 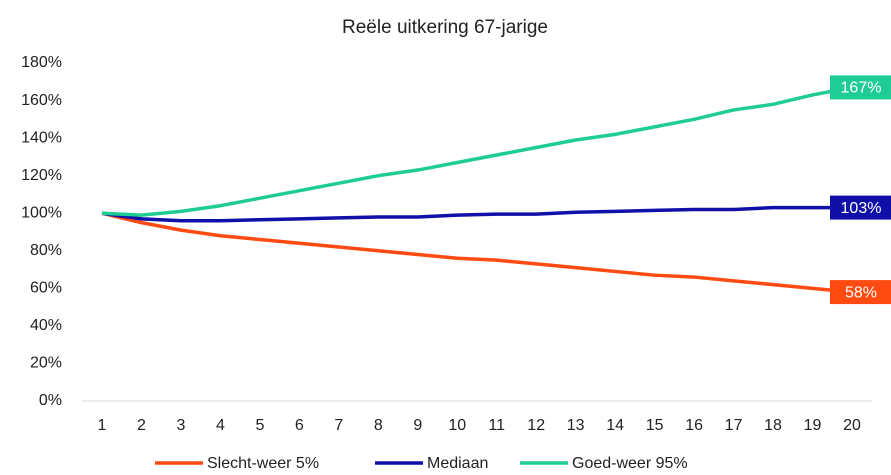 I want to click on x-tick-label: 7, so click(x=338, y=425).